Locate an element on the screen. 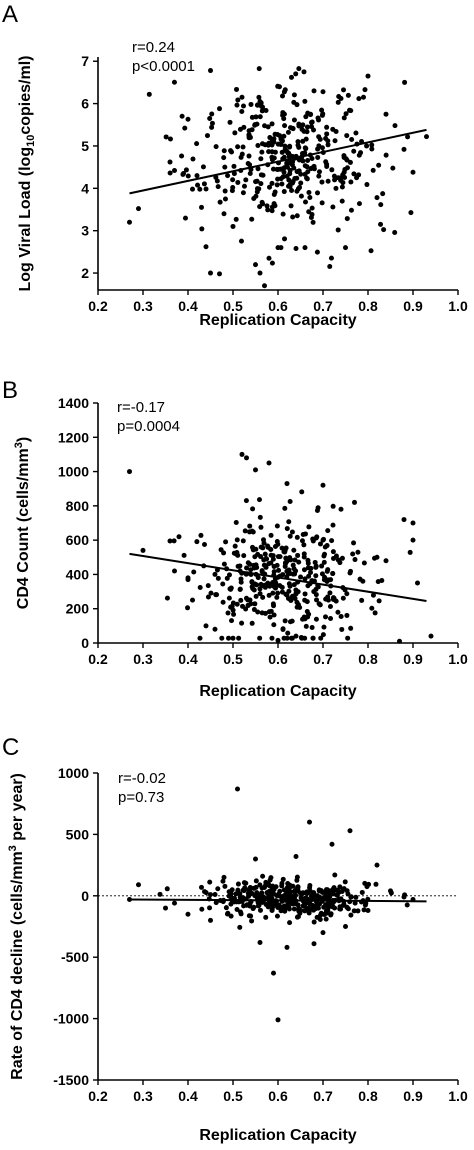 The width and height of the screenshot is (474, 1150). y-tick-label: 1400 is located at coordinates (73, 403).